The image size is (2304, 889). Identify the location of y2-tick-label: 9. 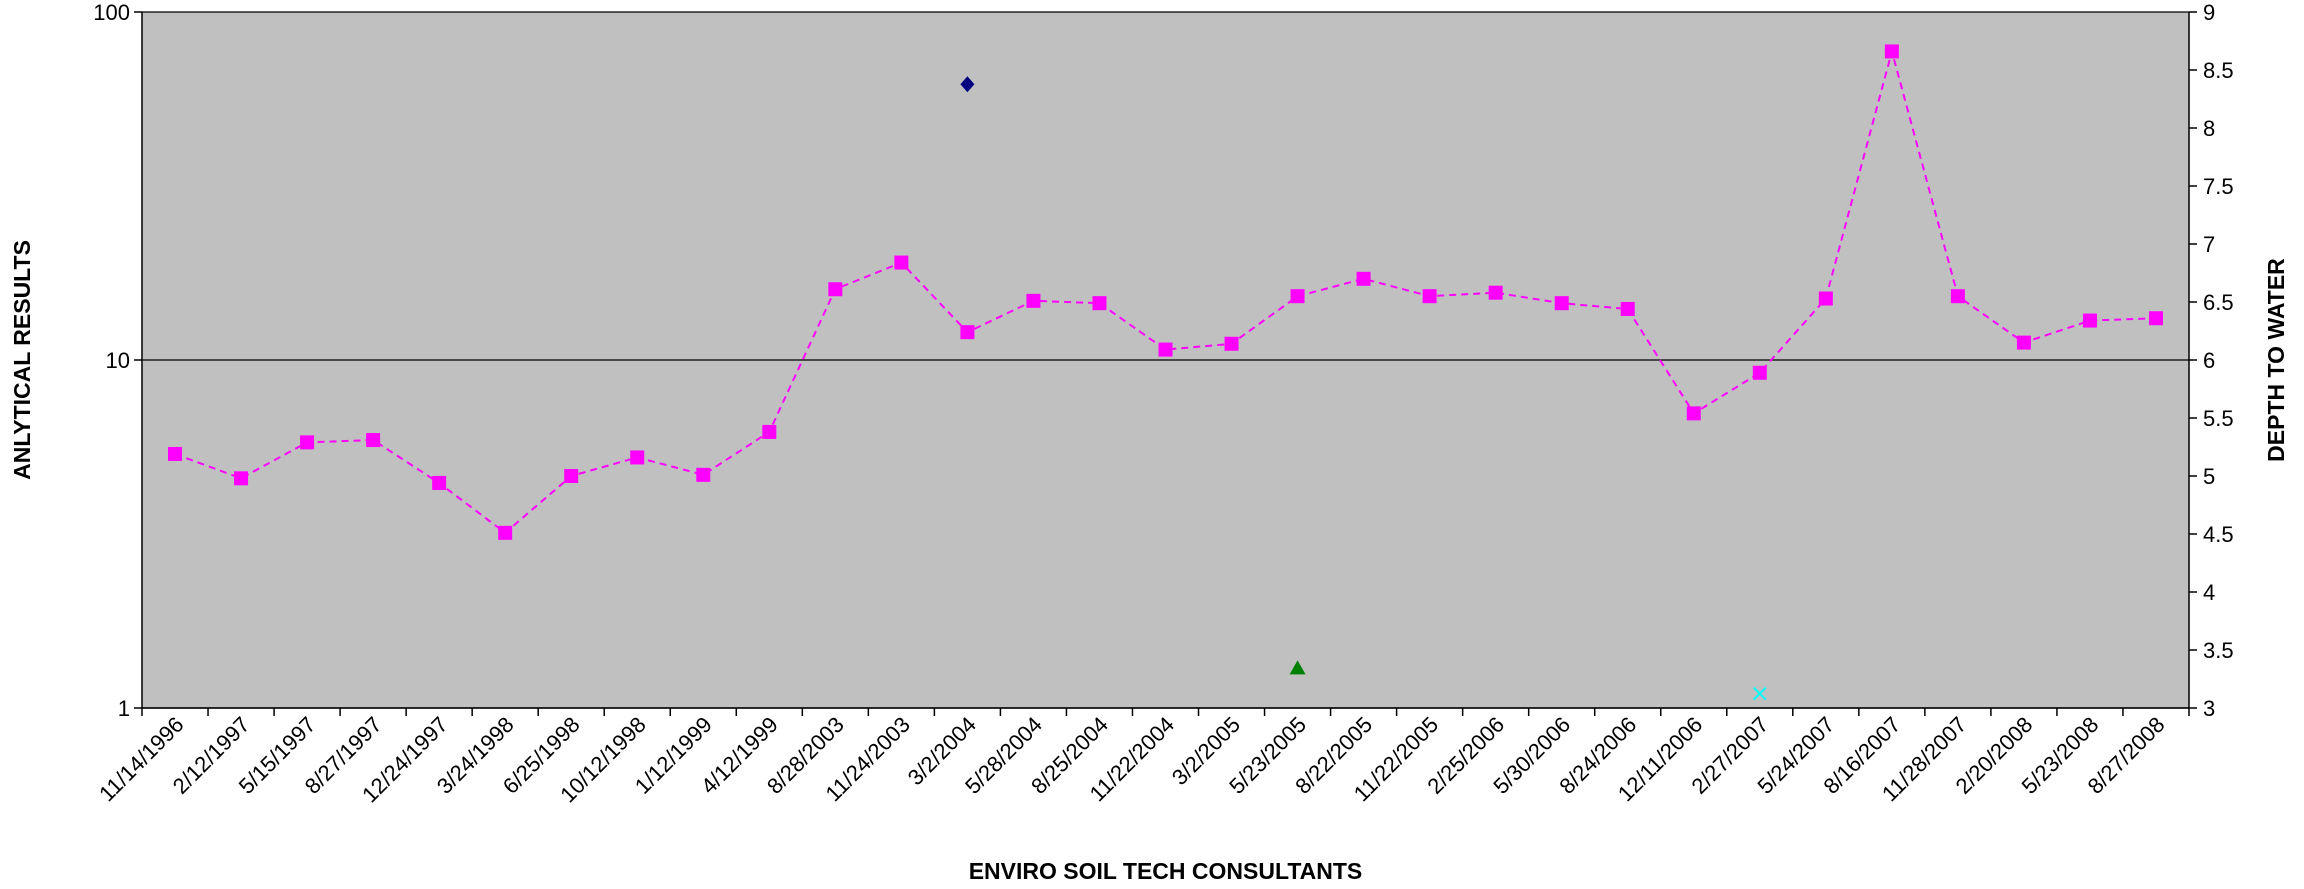
(2209, 12).